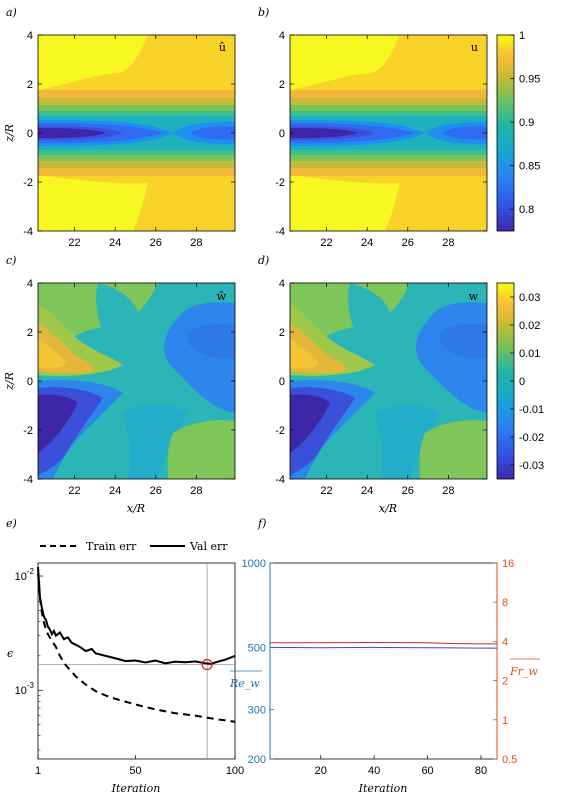 The image size is (568, 798). Describe the element at coordinates (263, 260) in the screenshot. I see `panel-label-d: d)` at that location.